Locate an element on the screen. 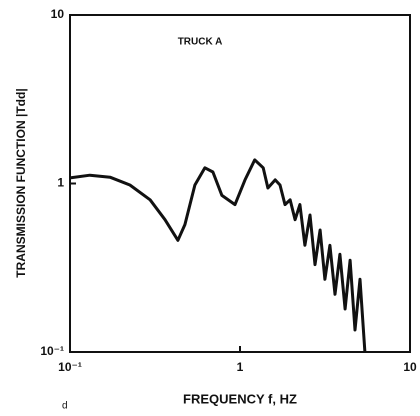  y-tick-label: 1 is located at coordinates (60, 183).